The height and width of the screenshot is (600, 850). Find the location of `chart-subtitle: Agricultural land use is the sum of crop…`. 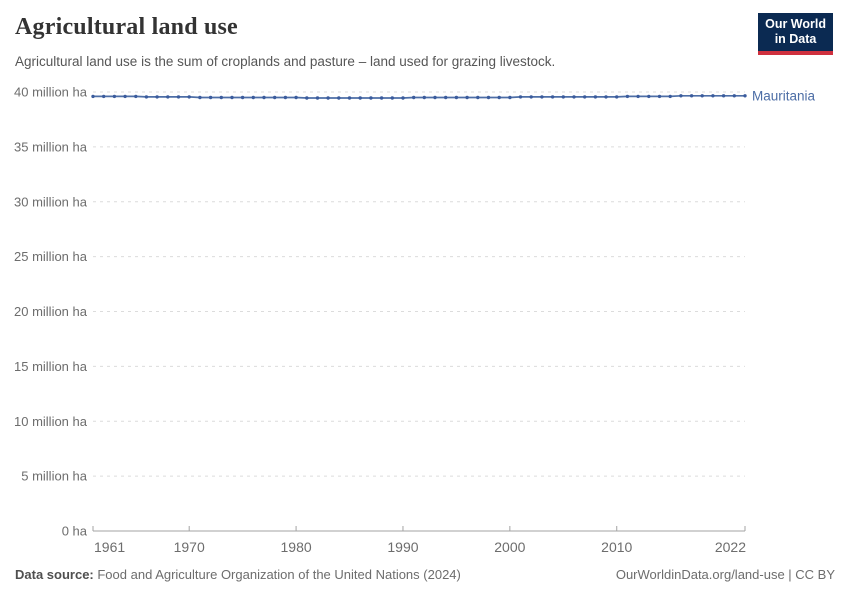

chart-subtitle: Agricultural land use is the sum of crop… is located at coordinates (285, 61).